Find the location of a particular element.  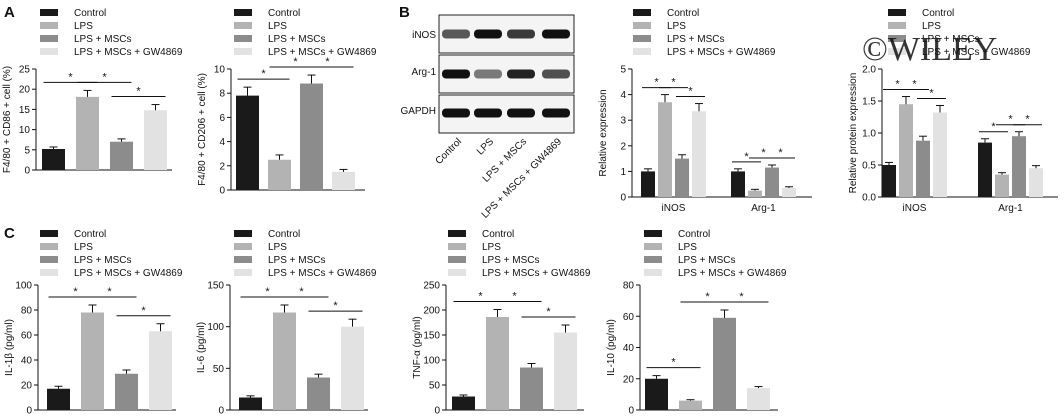

y-axis-title: IL-1β (pg/ml) is located at coordinates (9, 347).